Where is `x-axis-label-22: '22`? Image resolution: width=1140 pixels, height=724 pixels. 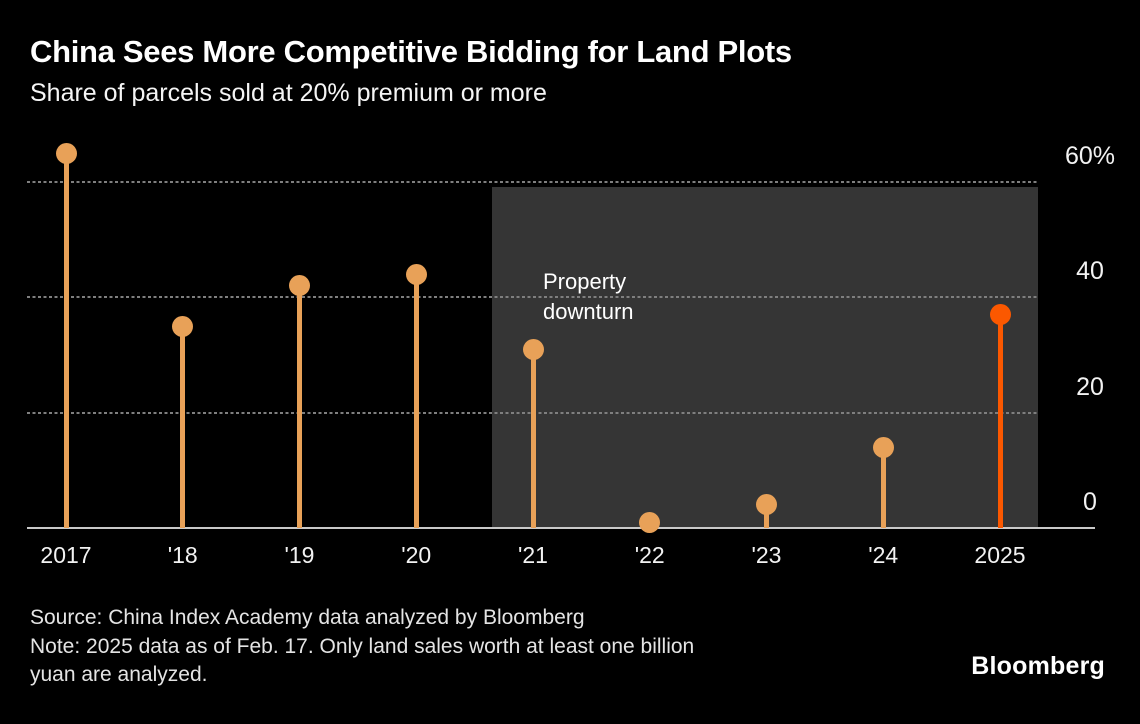 x-axis-label-22: '22 is located at coordinates (649, 555).